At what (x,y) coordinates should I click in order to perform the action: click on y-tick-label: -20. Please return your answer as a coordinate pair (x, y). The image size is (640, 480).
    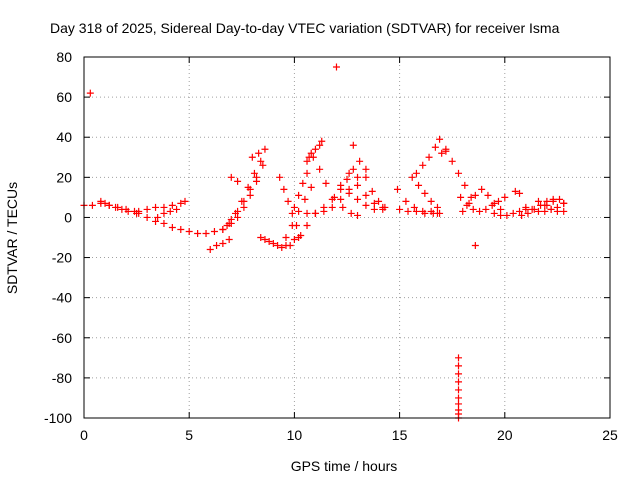
    Looking at the image, I should click on (62, 258).